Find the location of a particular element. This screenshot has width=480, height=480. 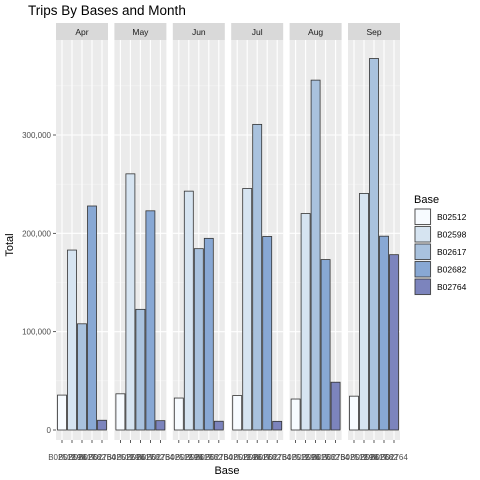

bar-apr-b02764 is located at coordinates (102, 425).